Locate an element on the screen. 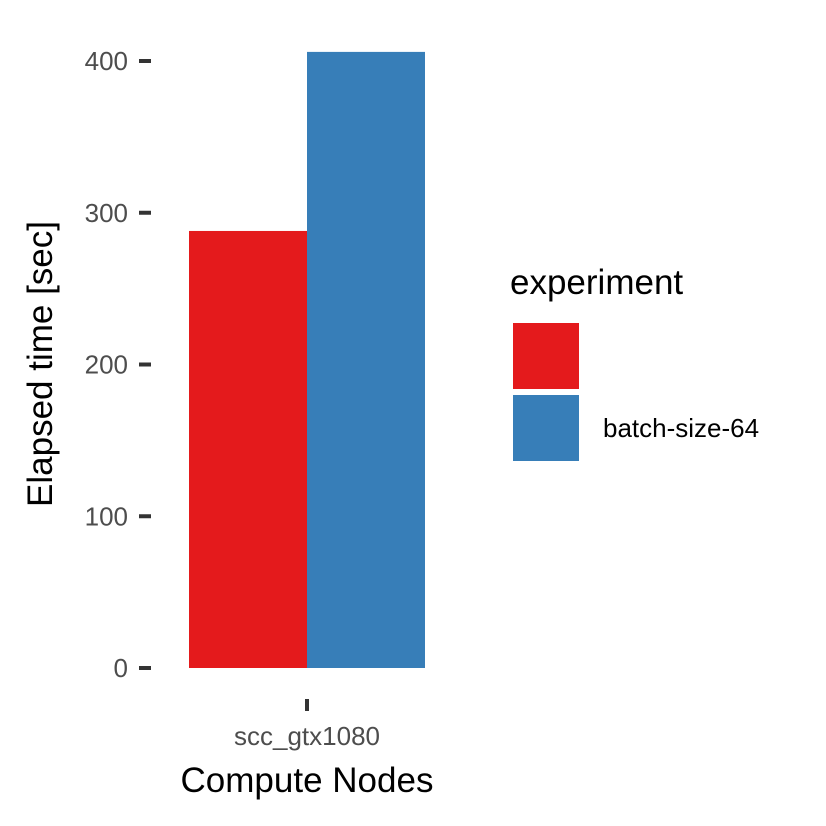 This screenshot has height=826, width=826. y-axis-title: Elapsed time [sec] is located at coordinates (40, 364).